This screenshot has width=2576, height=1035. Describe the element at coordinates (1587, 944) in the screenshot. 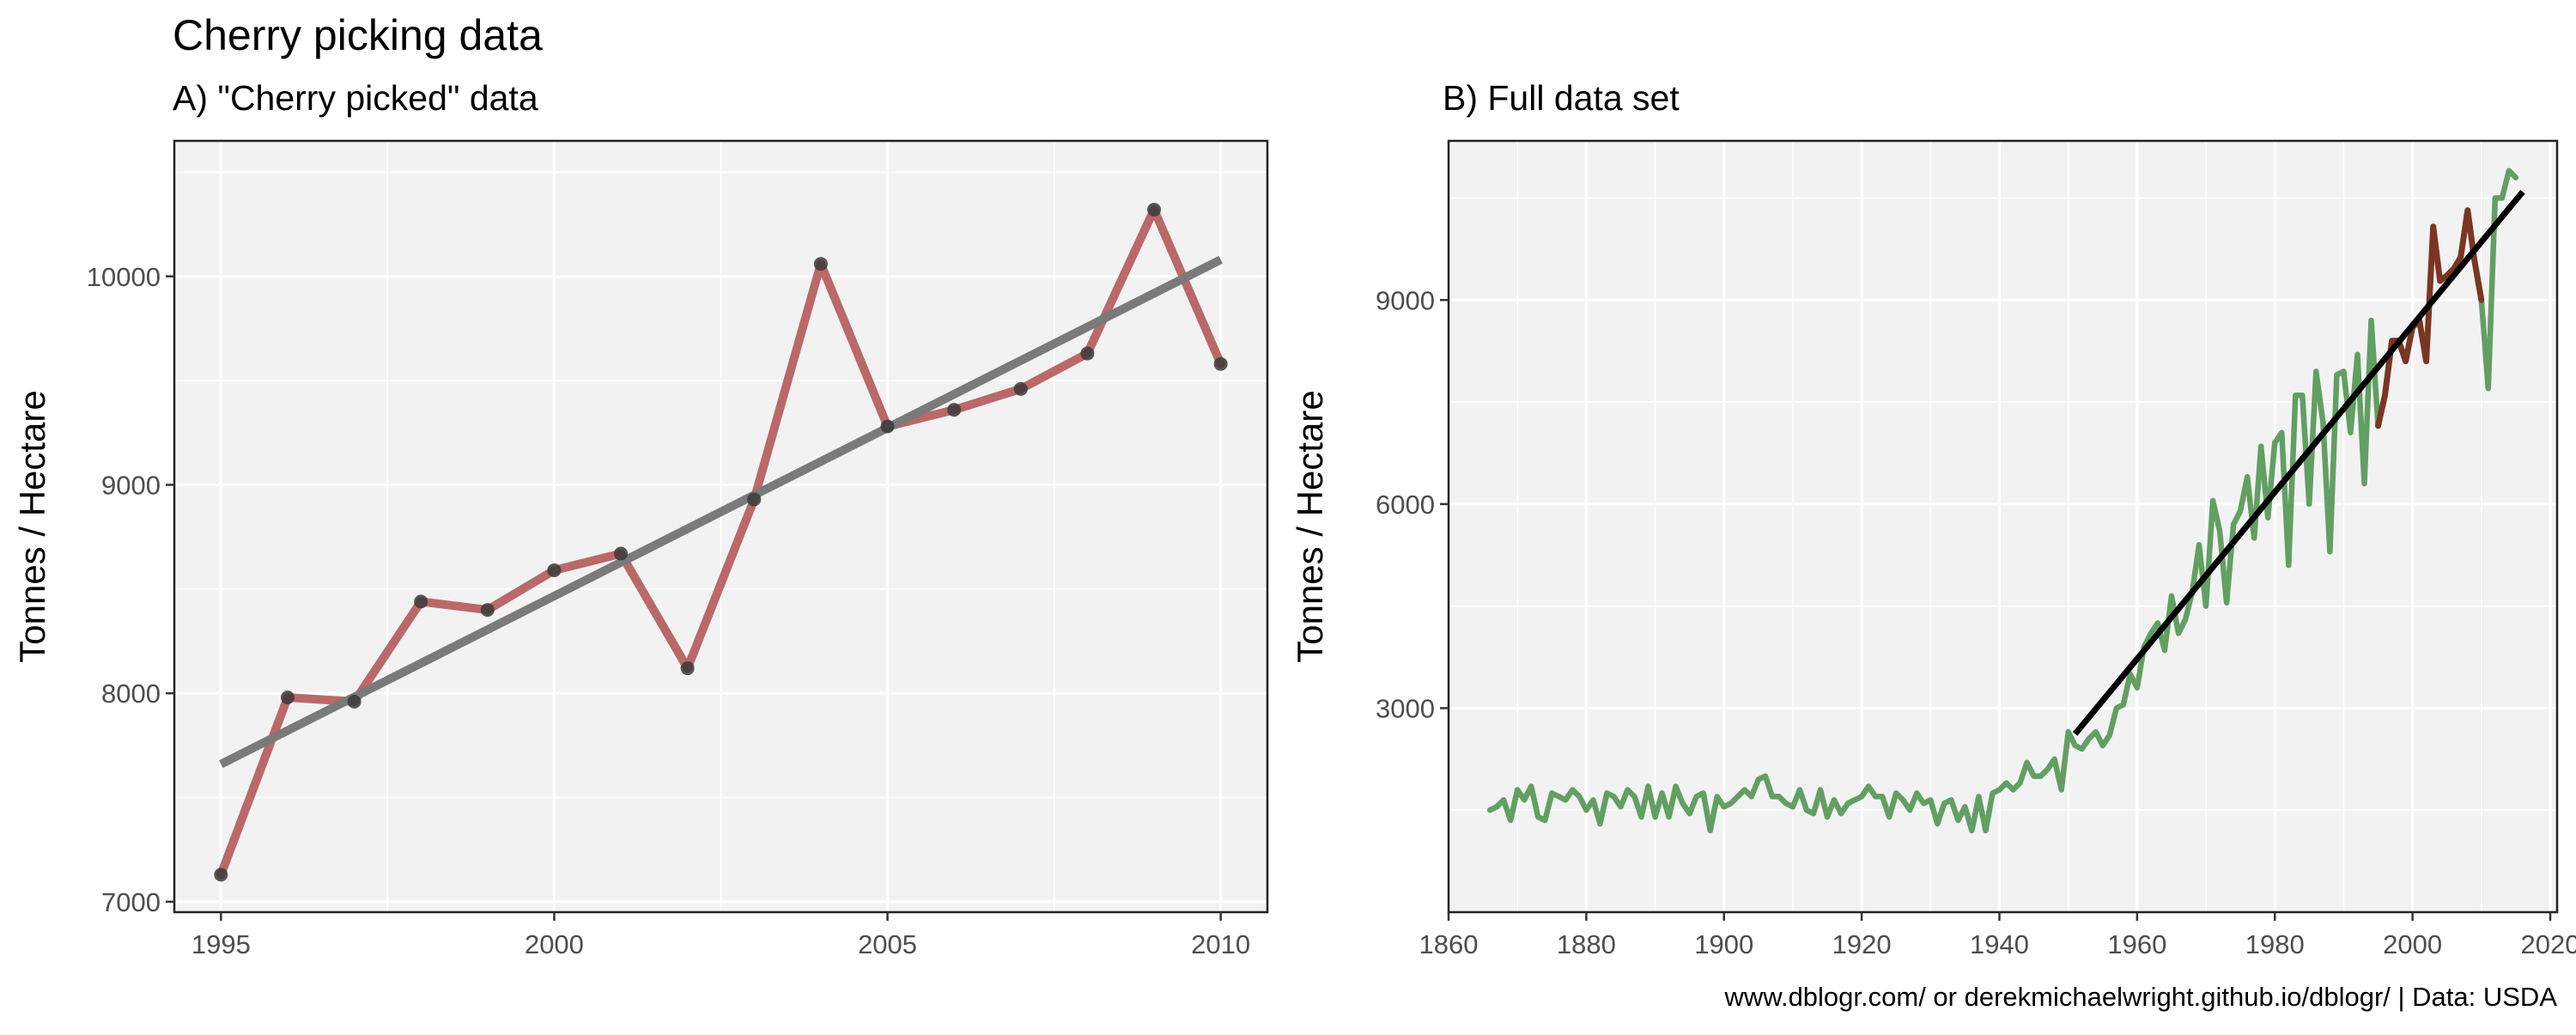

I see `panel-b-x-tick-label: 1880` at that location.